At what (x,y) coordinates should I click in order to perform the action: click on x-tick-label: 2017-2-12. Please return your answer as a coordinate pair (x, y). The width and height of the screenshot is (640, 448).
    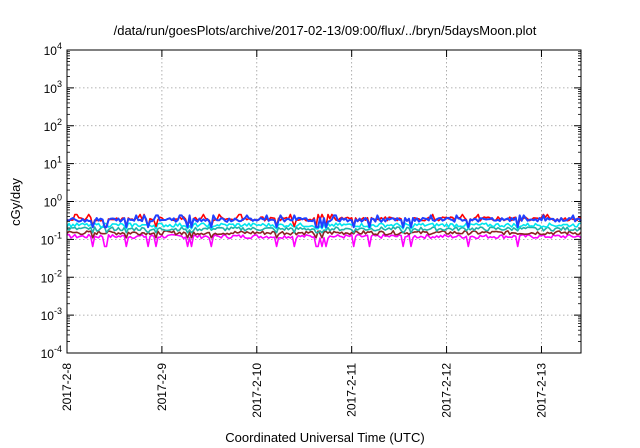
    Looking at the image, I should click on (447, 390).